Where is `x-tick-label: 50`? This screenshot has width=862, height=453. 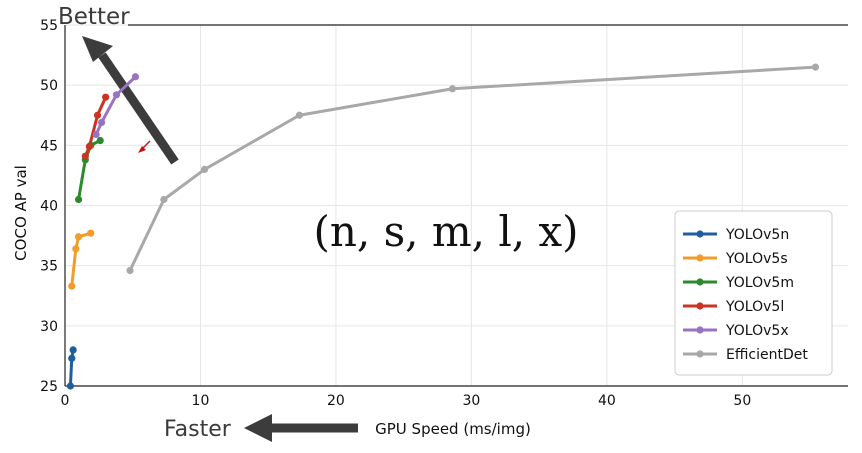 x-tick-label: 50 is located at coordinates (742, 401).